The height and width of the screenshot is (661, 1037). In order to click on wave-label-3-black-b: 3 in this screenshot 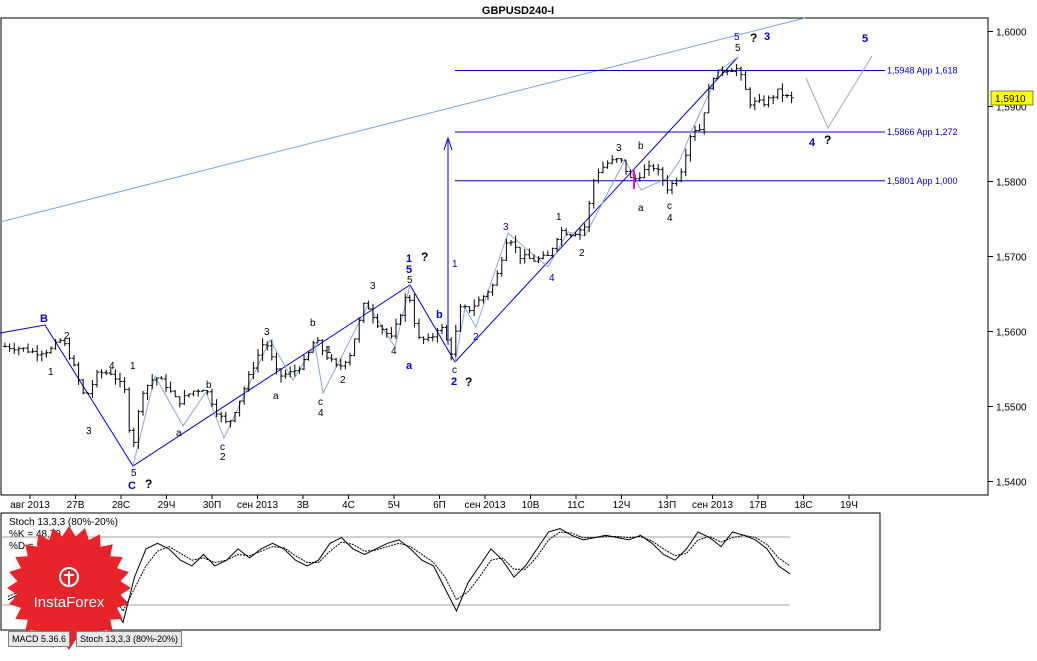, I will do `click(267, 332)`.